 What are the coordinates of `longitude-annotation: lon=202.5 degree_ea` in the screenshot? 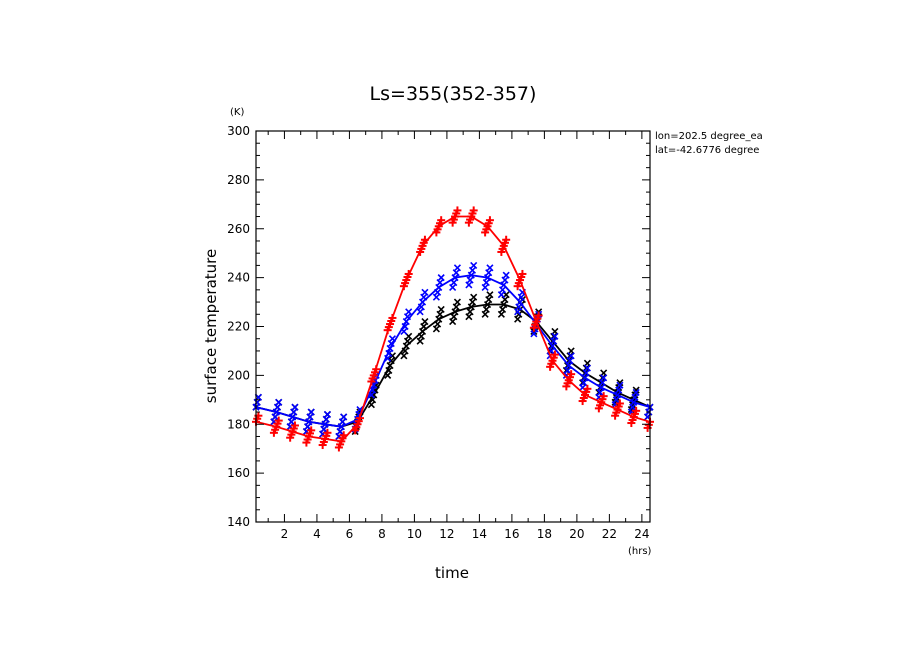 It's located at (709, 136).